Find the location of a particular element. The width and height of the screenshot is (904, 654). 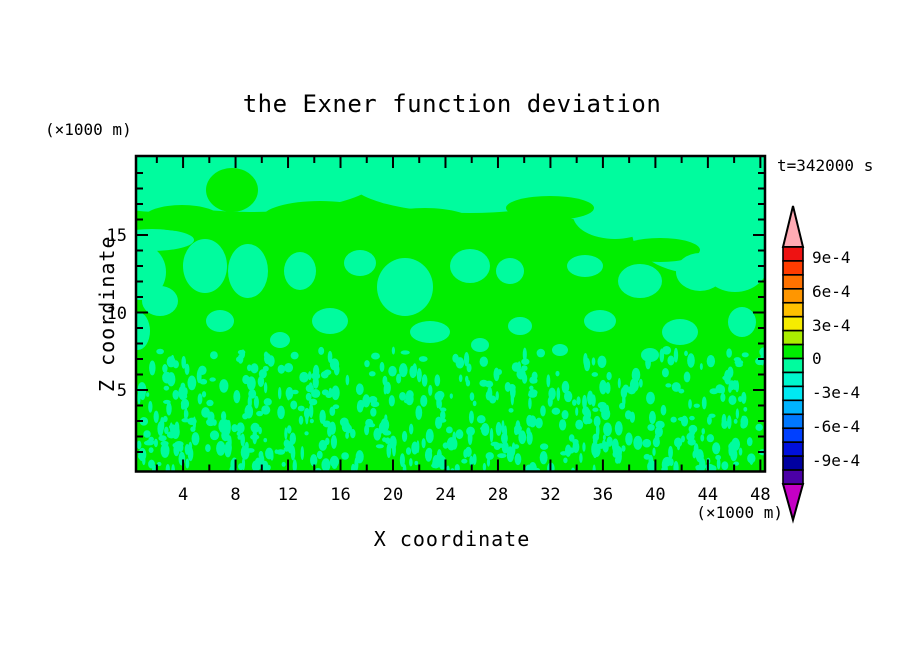

y-axis-unit-label: (×1000 m) is located at coordinates (88, 129).